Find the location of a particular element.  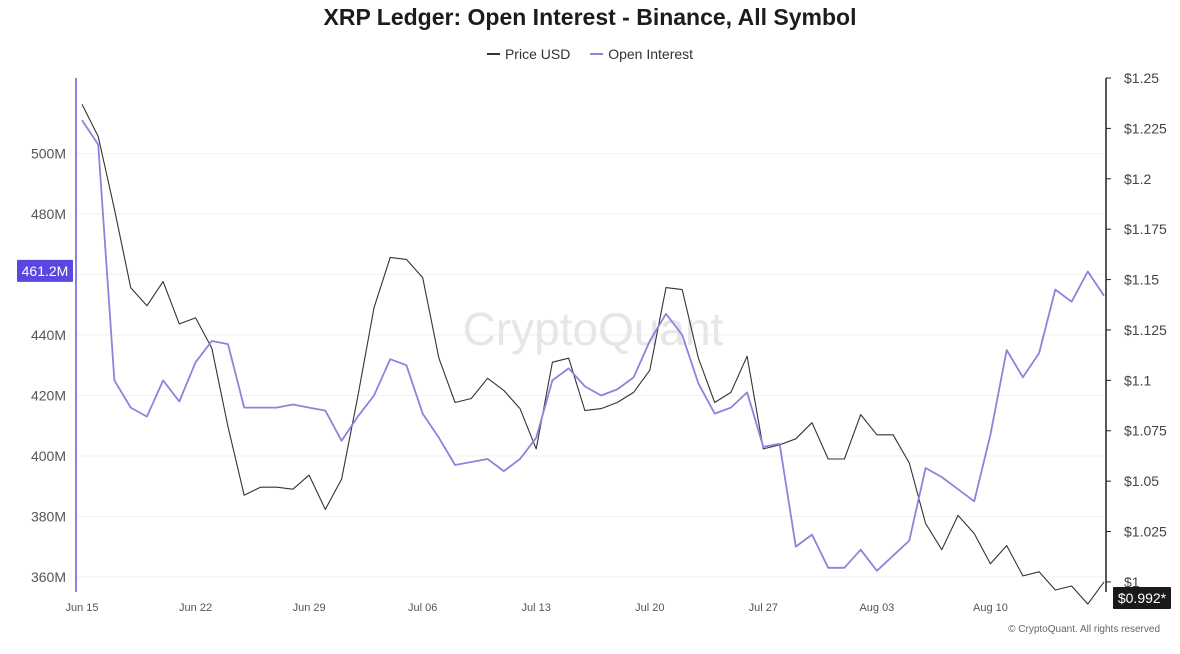

left-tick-label-0: 360M is located at coordinates (48, 577).